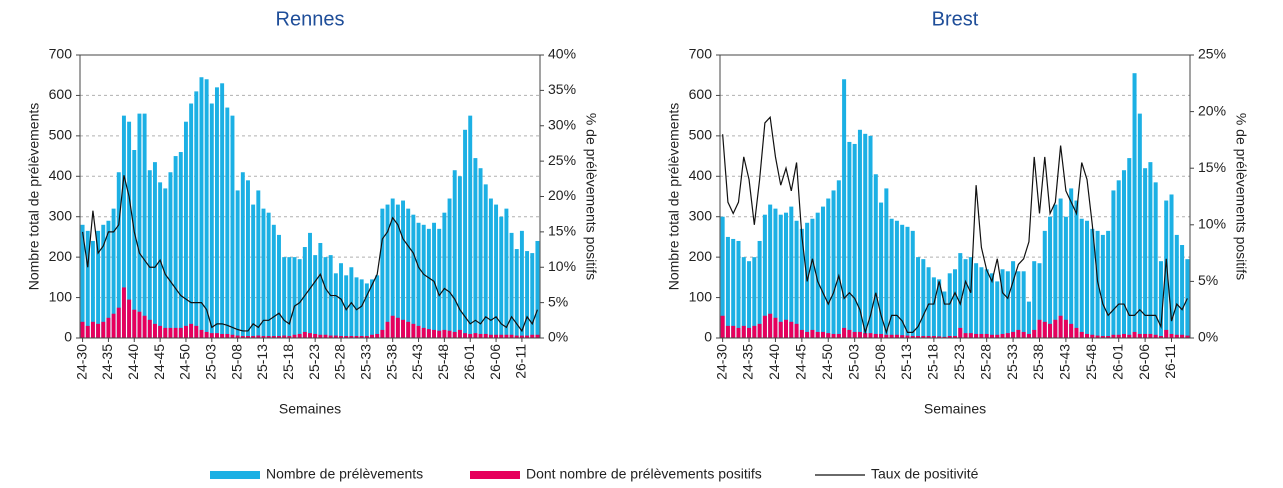 This screenshot has height=488, width=1283. Describe the element at coordinates (985, 362) in the screenshot. I see `x-tick-label: 25-28` at that location.